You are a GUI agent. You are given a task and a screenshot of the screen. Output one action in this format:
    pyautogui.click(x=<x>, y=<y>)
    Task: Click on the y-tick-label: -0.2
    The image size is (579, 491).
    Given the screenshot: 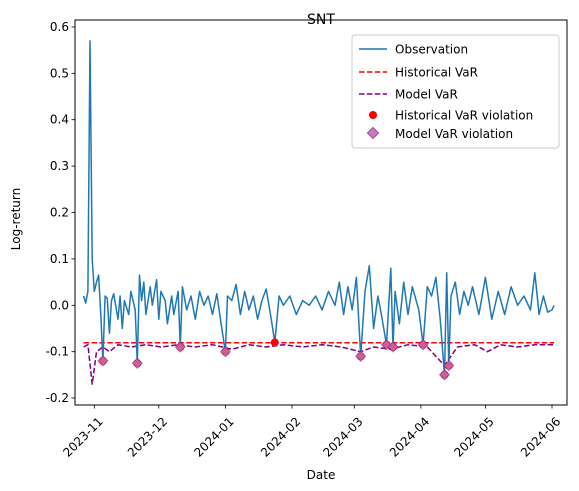 What is the action you would take?
    pyautogui.click(x=57, y=398)
    